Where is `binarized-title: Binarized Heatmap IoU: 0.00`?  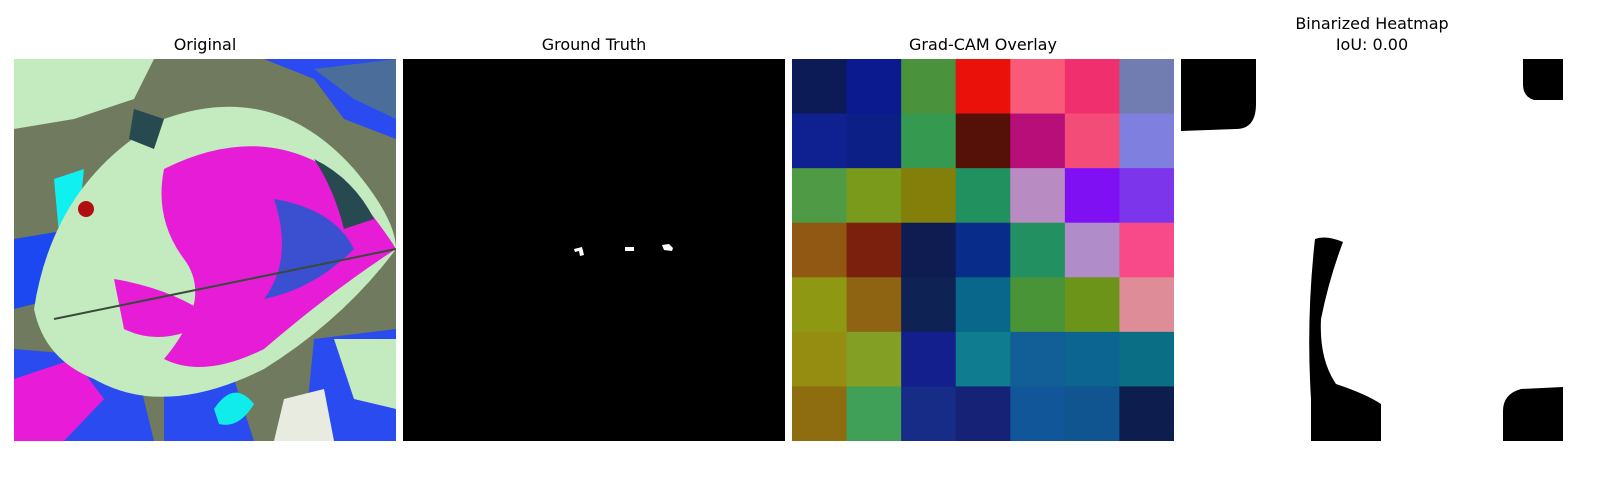
binarized-title: Binarized Heatmap IoU: 0.00 is located at coordinates (1372, 34).